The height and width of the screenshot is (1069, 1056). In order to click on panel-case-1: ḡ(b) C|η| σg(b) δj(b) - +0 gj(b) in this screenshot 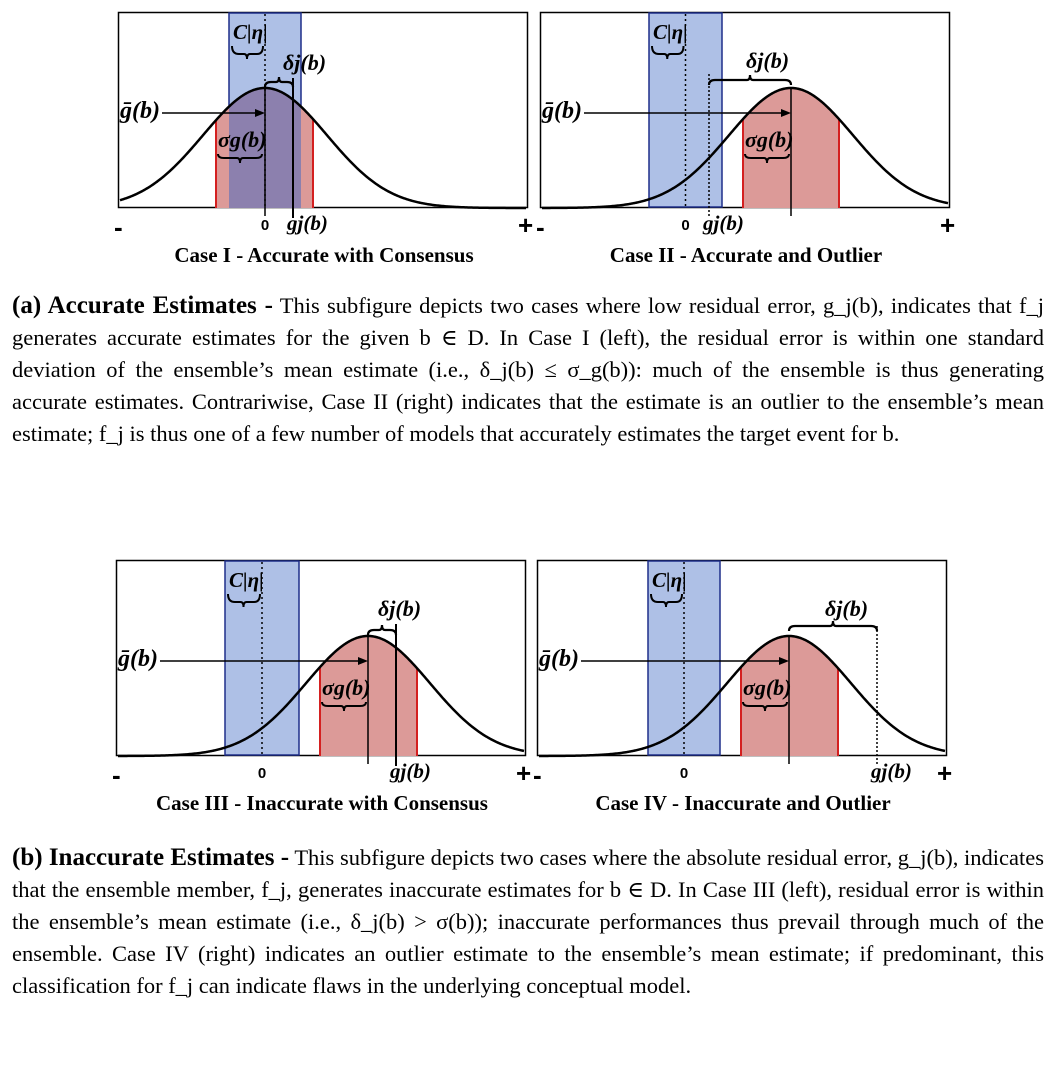, I will do `click(323, 126)`.